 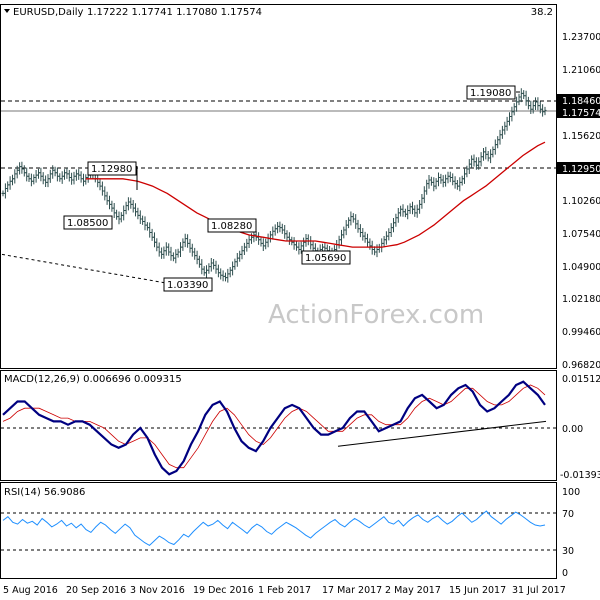 I want to click on macd-title: MACD(12,26,9) 0.006696 0.009315, so click(x=93, y=379).